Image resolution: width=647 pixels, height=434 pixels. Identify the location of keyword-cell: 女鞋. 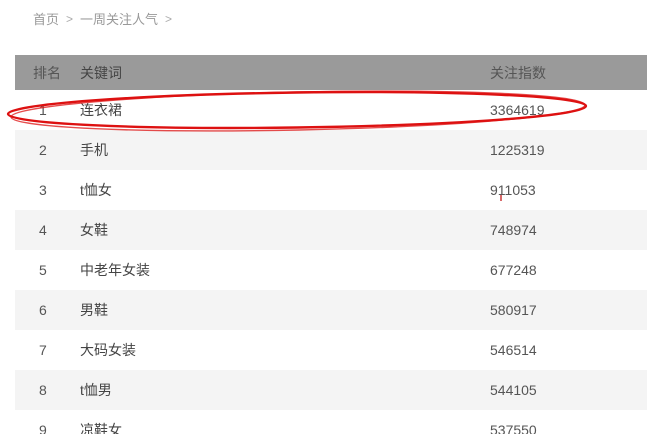
(94, 230).